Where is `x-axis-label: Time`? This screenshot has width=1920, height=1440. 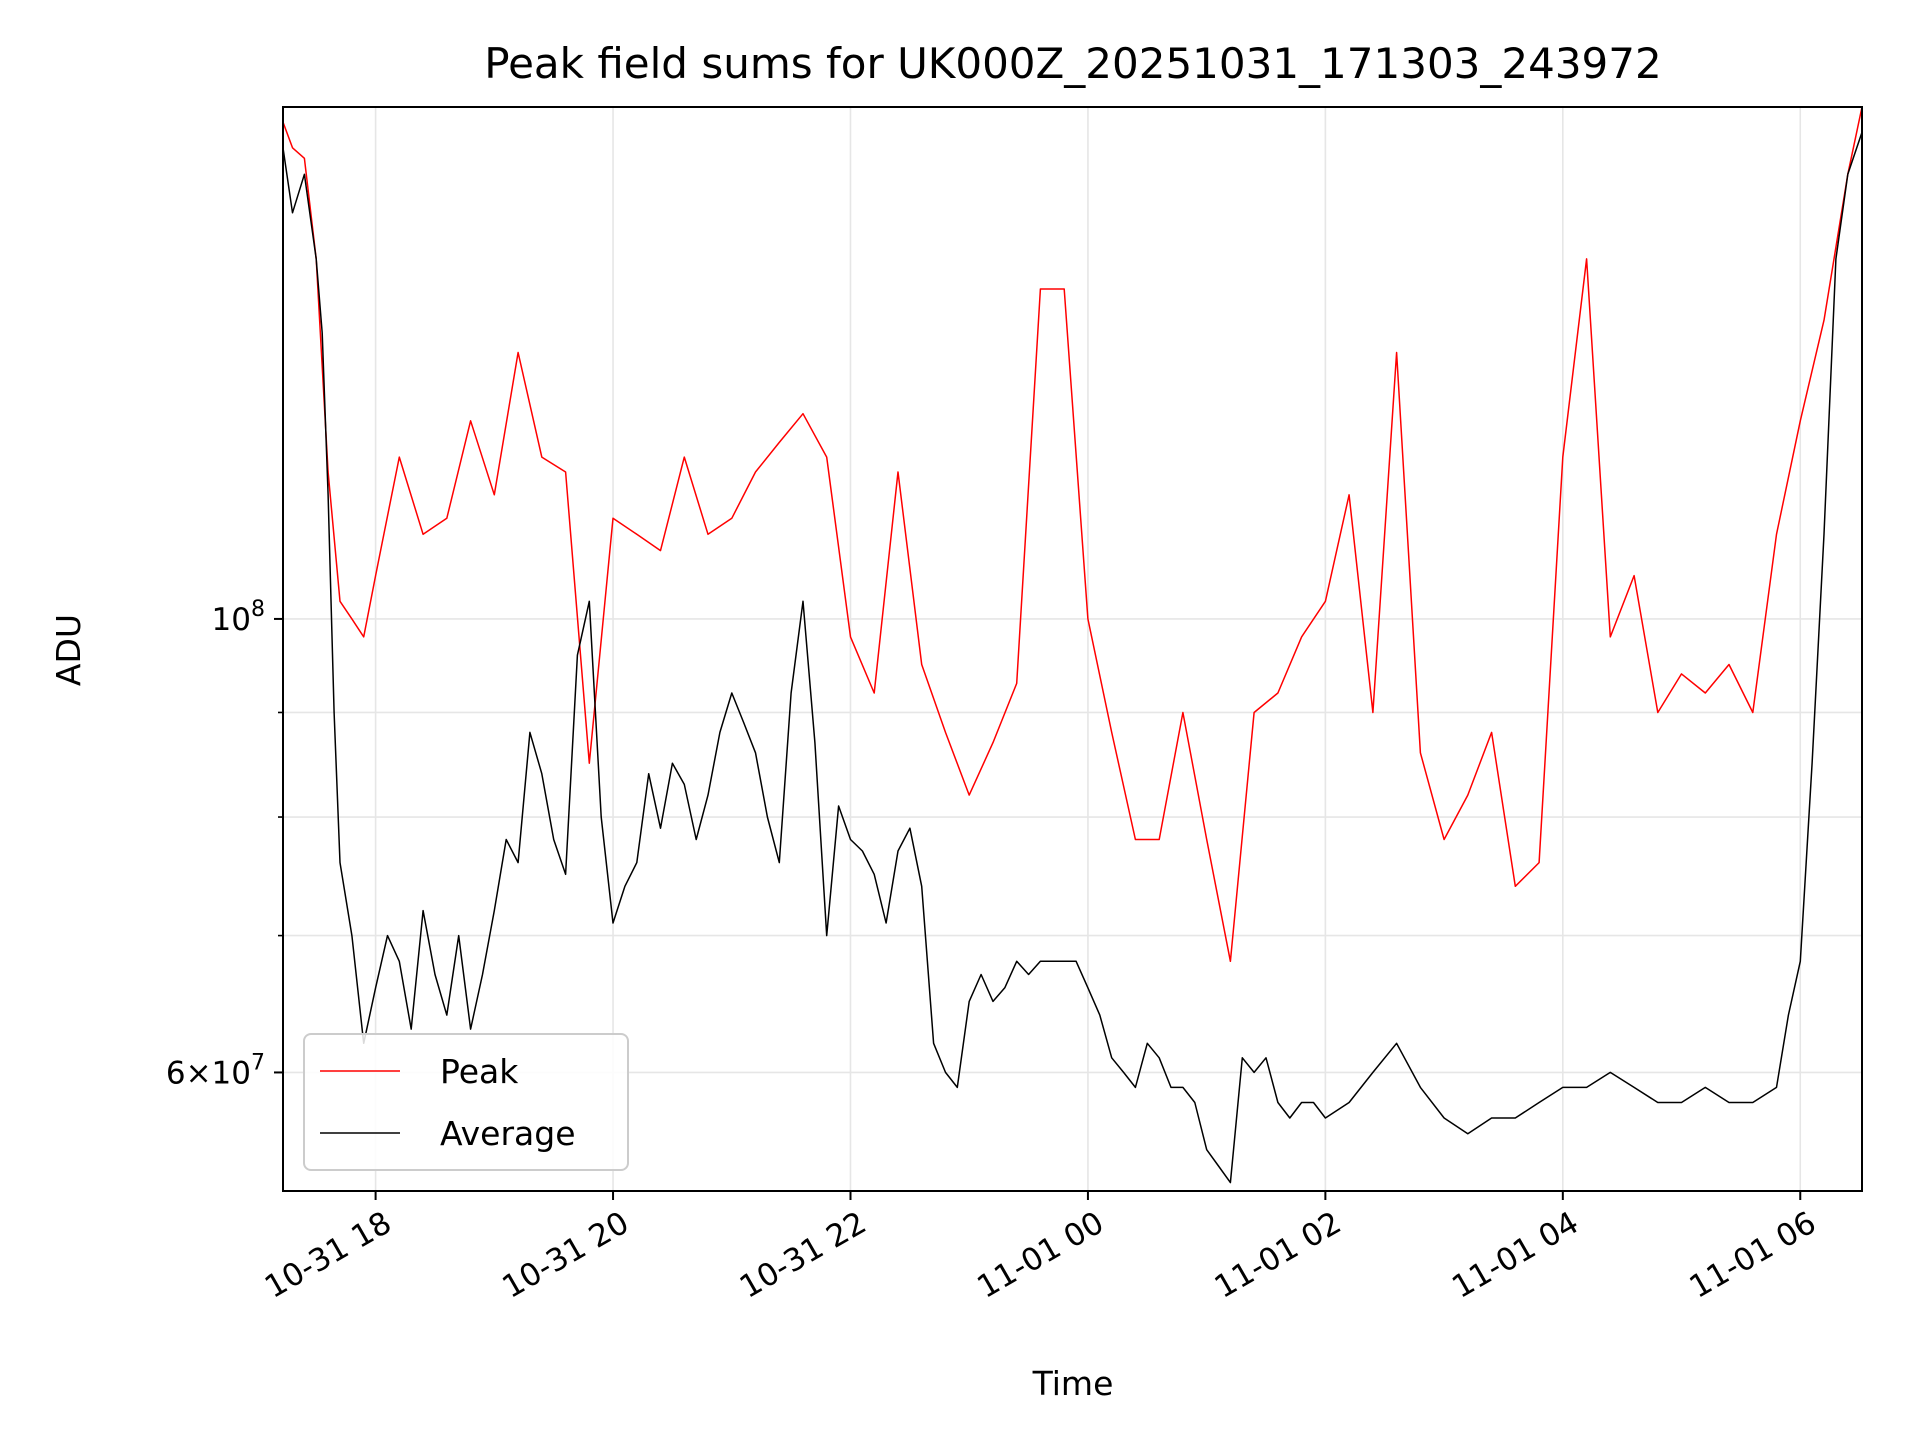 x-axis-label: Time is located at coordinates (1073, 1383).